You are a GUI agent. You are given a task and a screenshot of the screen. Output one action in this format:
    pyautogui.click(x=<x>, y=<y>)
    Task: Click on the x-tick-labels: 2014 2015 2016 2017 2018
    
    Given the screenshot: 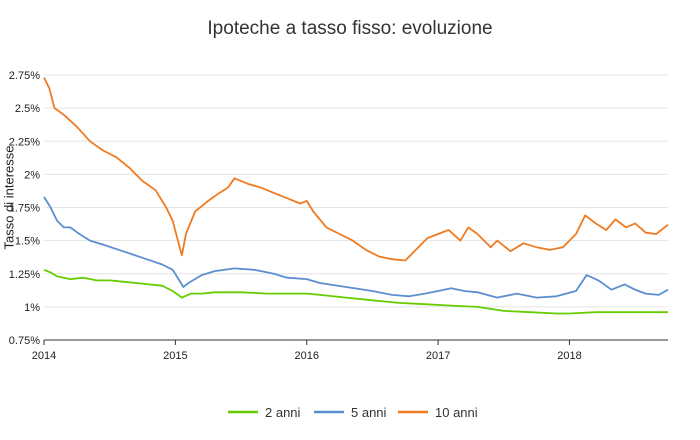 What is the action you would take?
    pyautogui.click(x=307, y=356)
    